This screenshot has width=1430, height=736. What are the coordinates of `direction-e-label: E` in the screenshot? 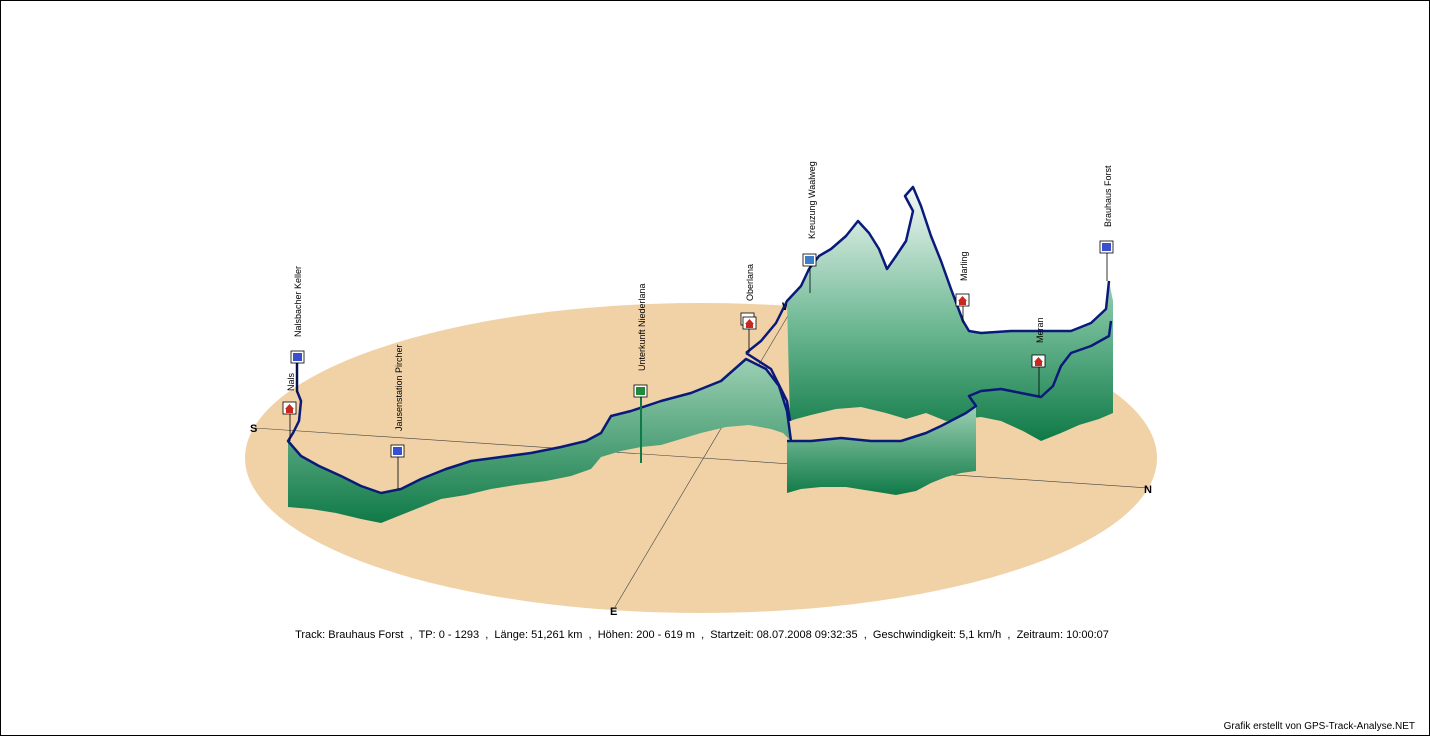 It's located at (613, 612).